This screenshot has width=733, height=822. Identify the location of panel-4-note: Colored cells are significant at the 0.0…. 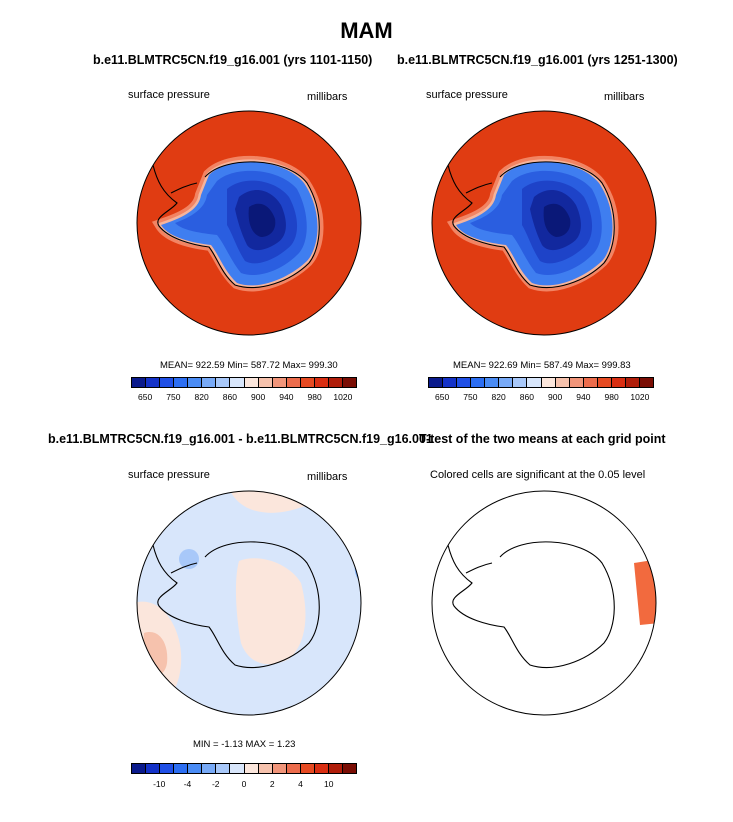
(538, 475).